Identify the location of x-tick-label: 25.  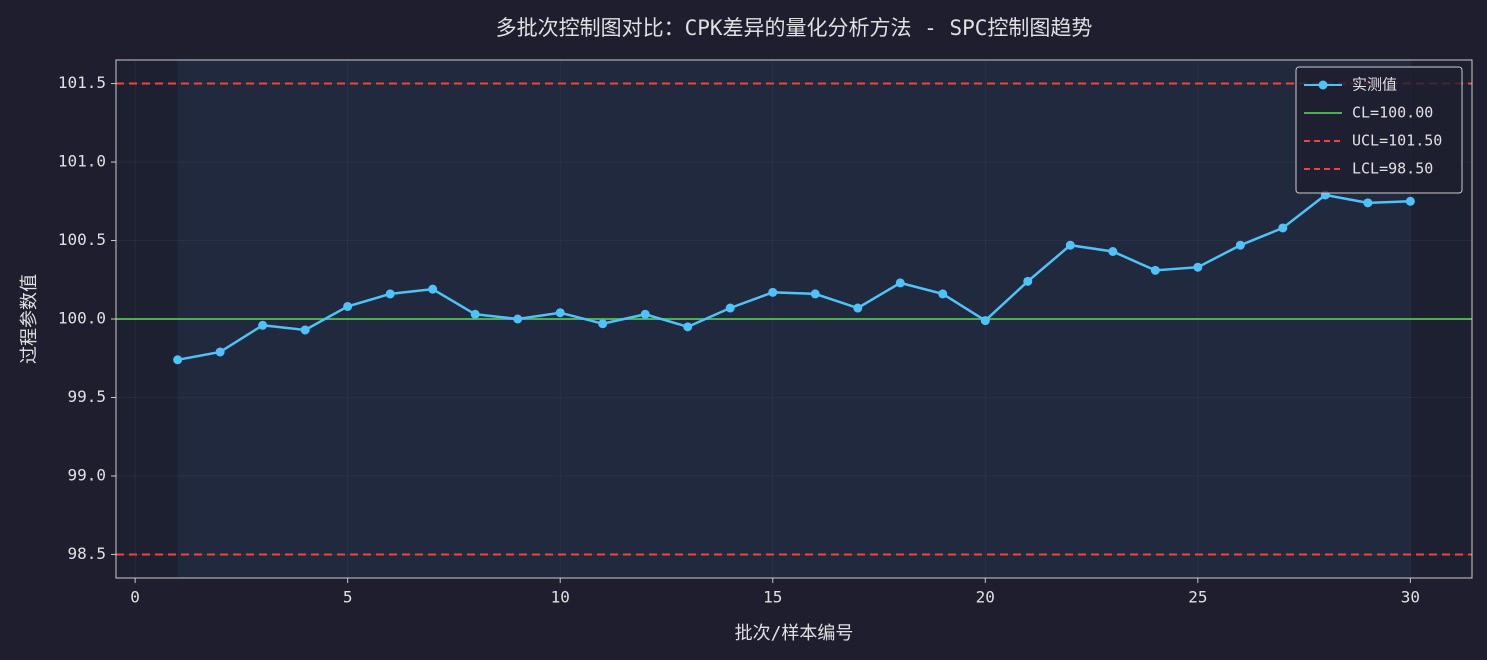
(1197, 597).